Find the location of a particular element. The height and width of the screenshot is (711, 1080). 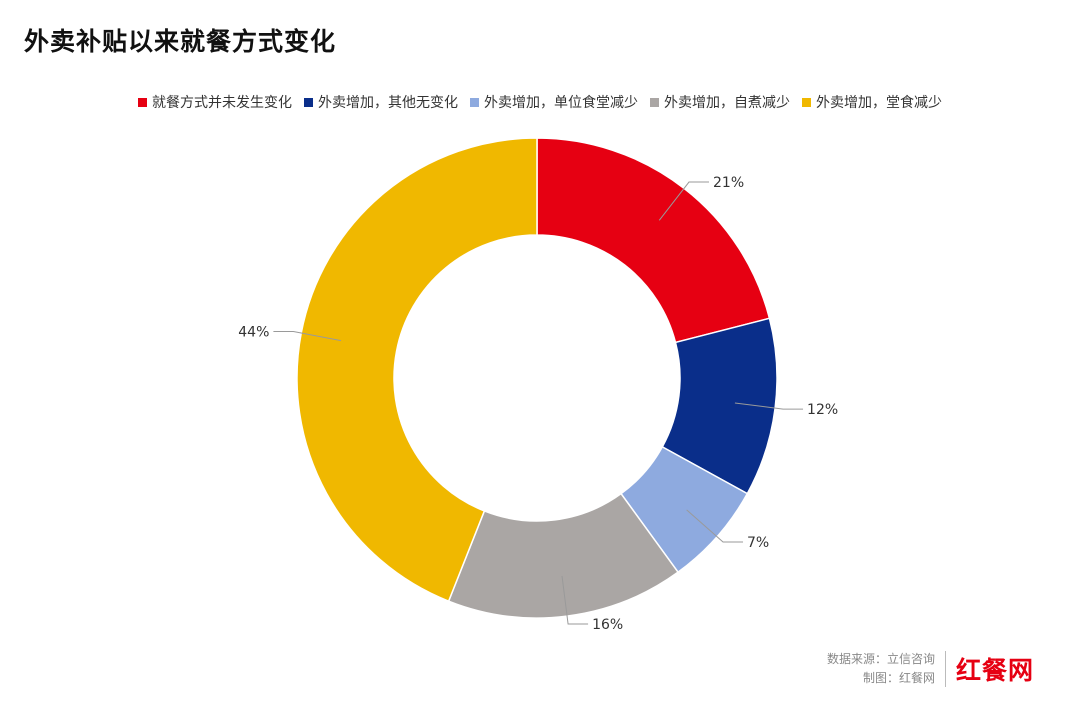

slice-label: 44% is located at coordinates (253, 333).